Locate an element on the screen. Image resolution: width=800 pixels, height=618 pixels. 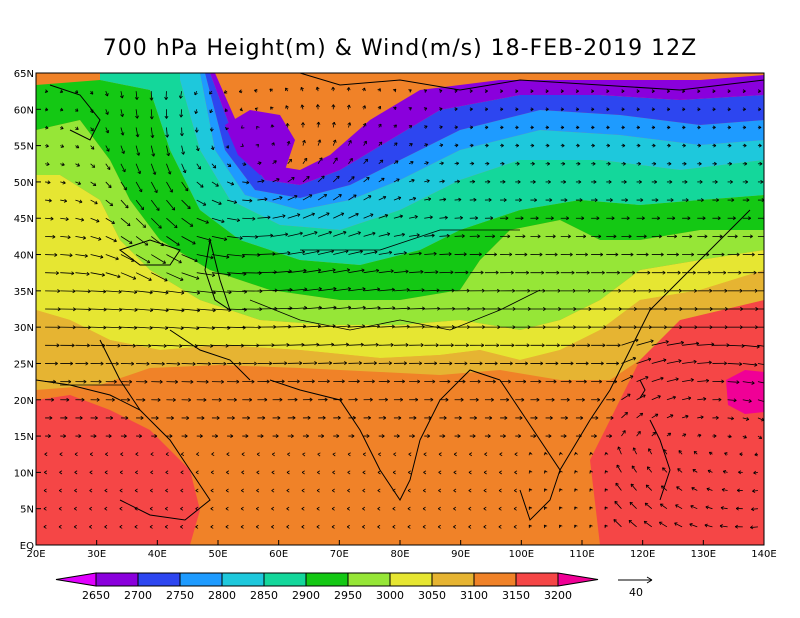
lat-tick-label: 20N is located at coordinates (24, 401).